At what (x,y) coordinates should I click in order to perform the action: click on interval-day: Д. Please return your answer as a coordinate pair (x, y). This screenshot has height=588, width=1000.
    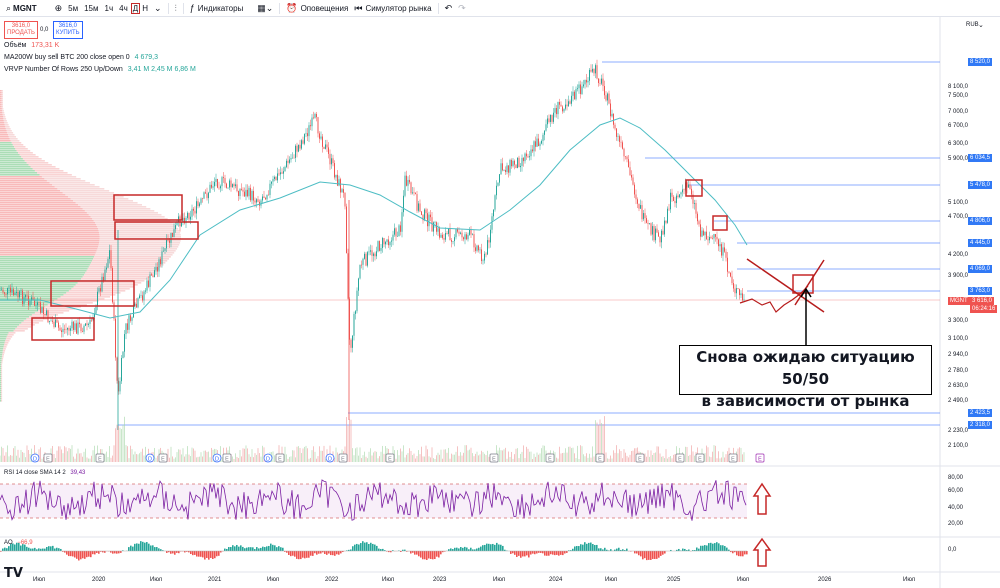
    Looking at the image, I should click on (135, 8).